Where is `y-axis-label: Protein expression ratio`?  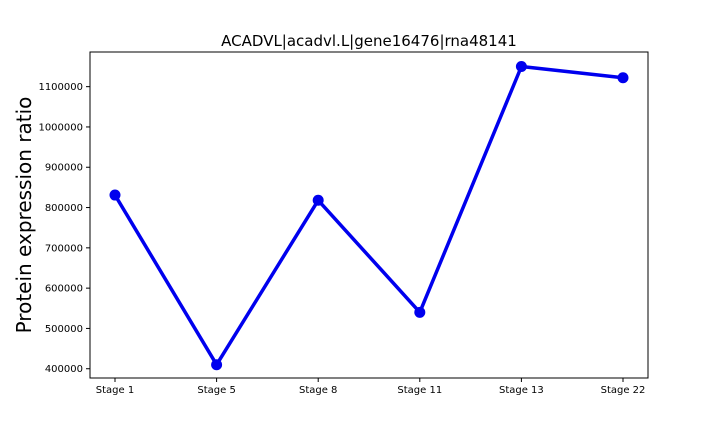 y-axis-label: Protein expression ratio is located at coordinates (24, 215).